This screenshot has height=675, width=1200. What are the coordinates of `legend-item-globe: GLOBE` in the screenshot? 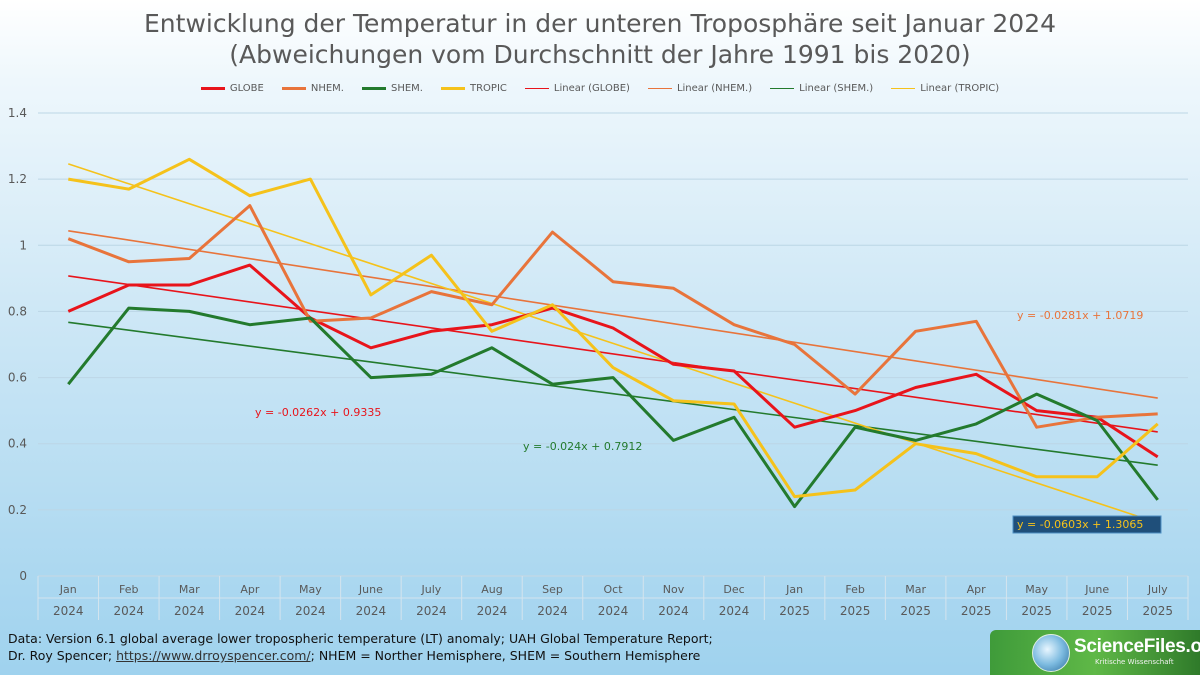 It's located at (232, 88).